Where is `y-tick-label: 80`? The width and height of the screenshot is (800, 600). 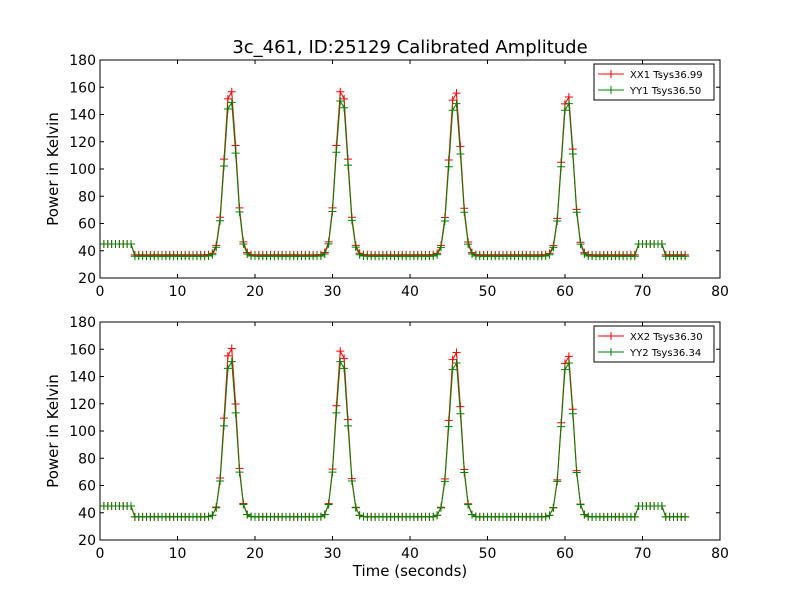 y-tick-label: 80 is located at coordinates (87, 459).